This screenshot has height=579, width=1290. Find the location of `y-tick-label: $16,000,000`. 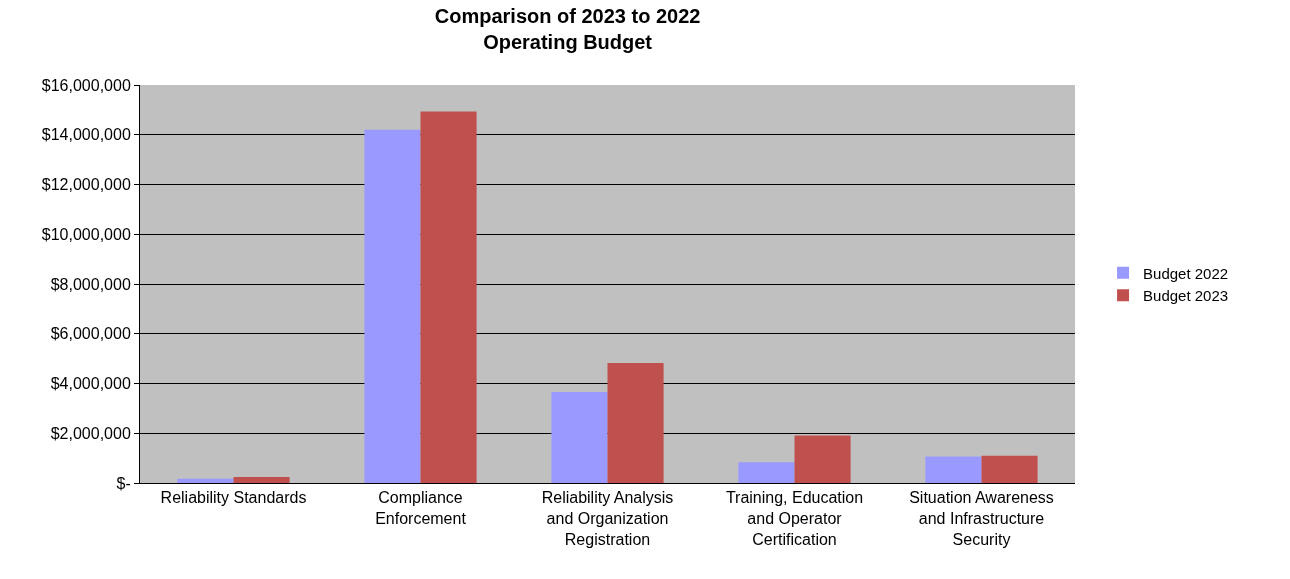

y-tick-label: $16,000,000 is located at coordinates (86, 85).